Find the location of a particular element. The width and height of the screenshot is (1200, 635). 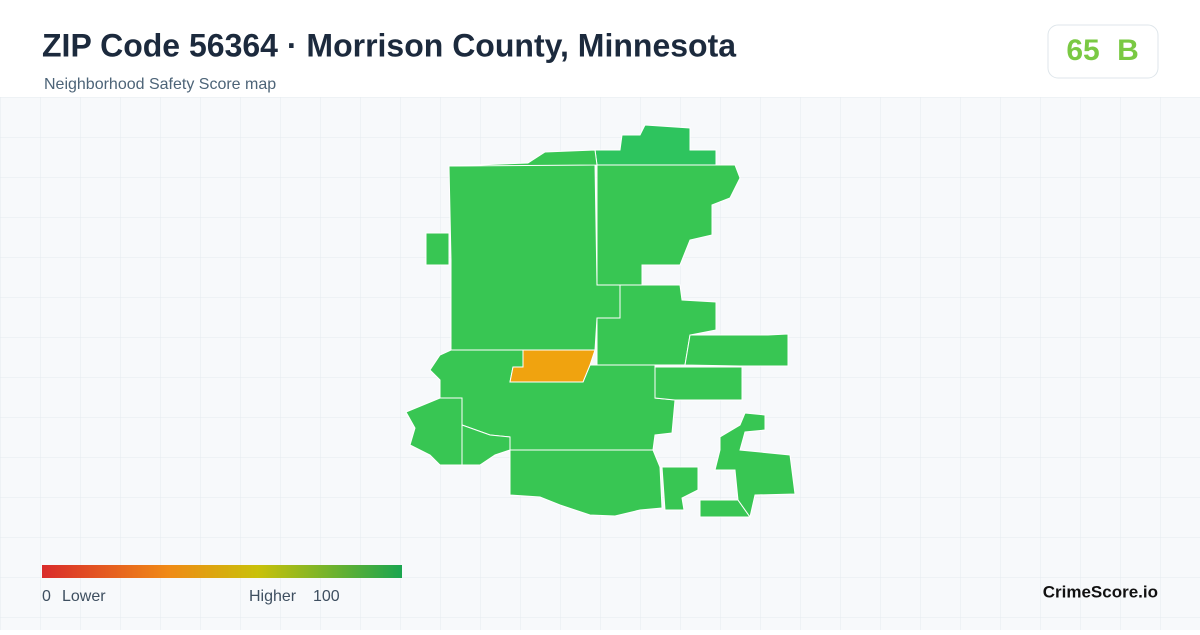

score-grade: B is located at coordinates (1128, 50).